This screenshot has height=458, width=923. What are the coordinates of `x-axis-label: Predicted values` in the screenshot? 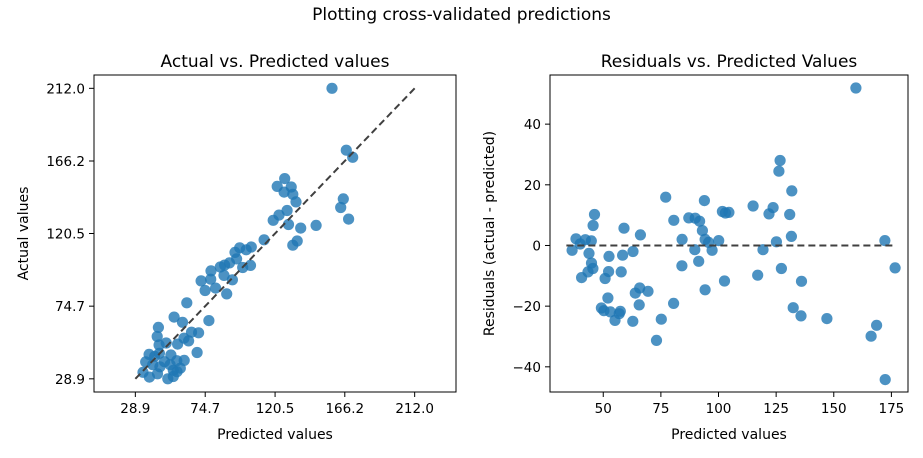 It's located at (275, 435).